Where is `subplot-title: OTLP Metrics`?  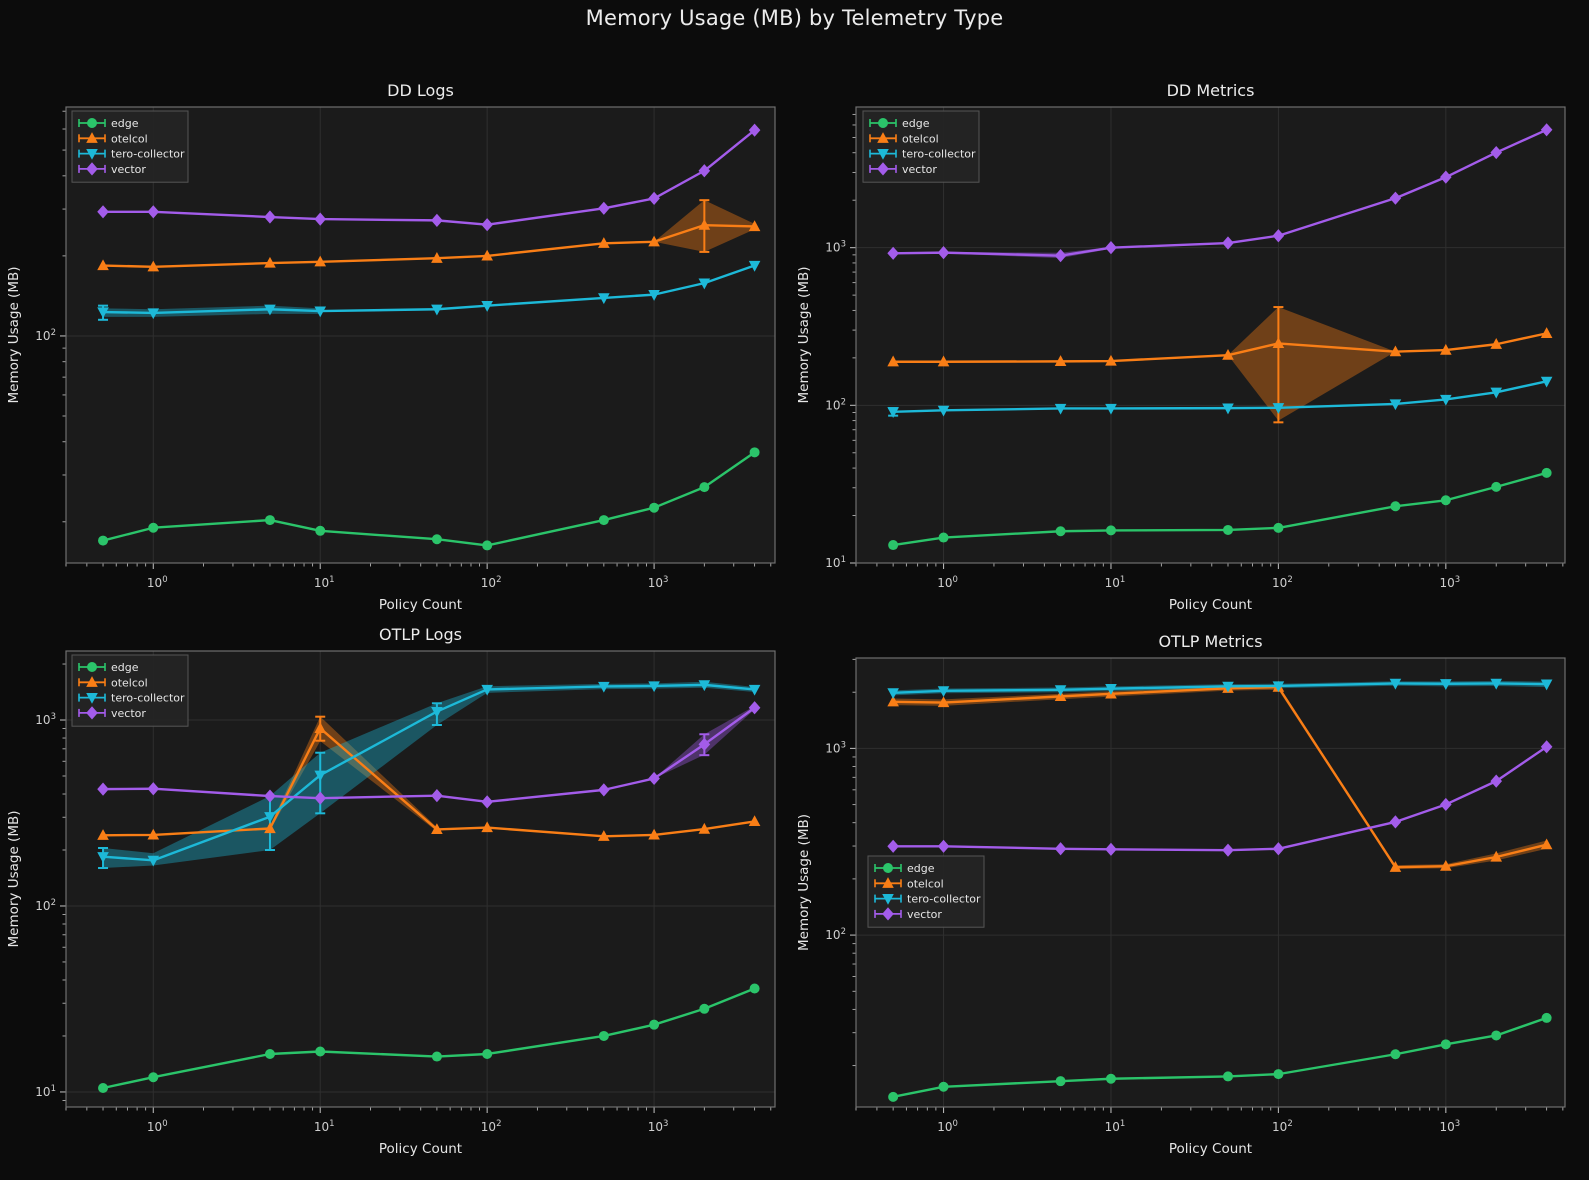 subplot-title: OTLP Metrics is located at coordinates (1210, 641).